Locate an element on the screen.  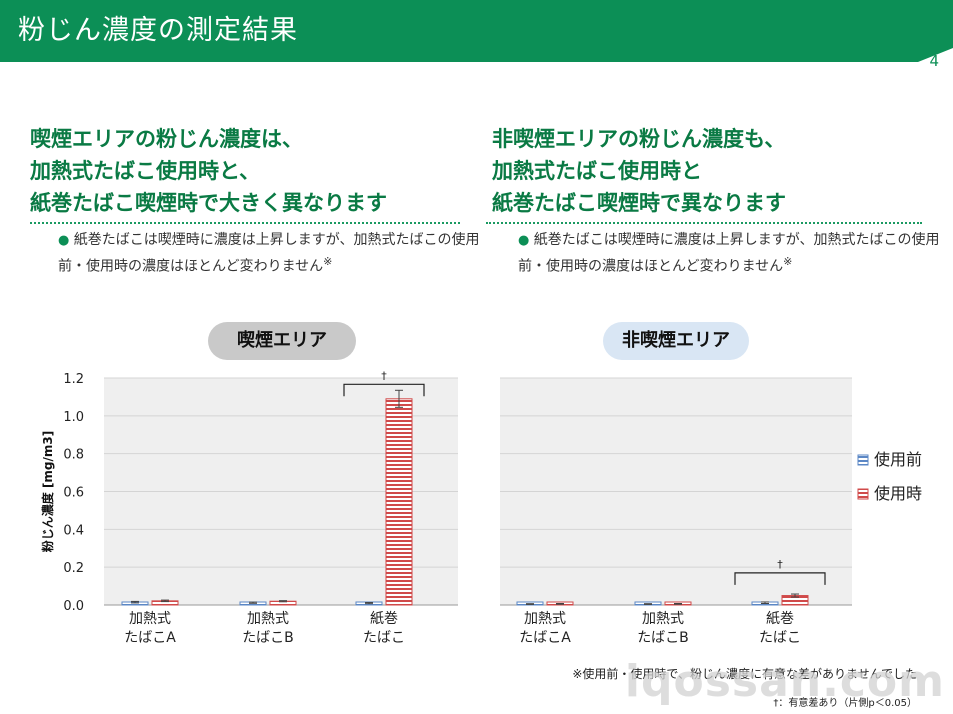
y-tick-label: 1.2 is located at coordinates (73, 379).